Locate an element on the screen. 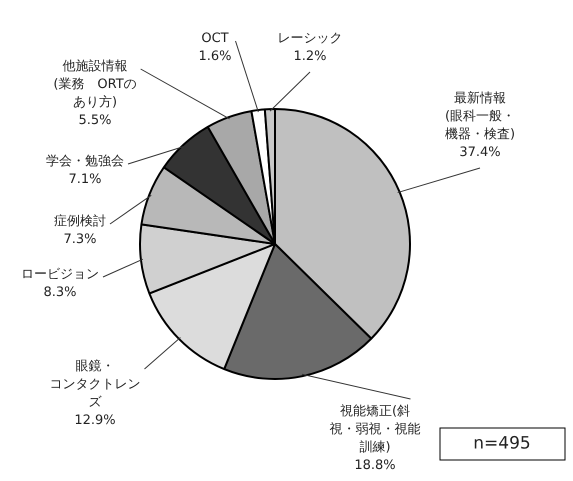 The height and width of the screenshot is (481, 573). text: n=495 is located at coordinates (502, 443).